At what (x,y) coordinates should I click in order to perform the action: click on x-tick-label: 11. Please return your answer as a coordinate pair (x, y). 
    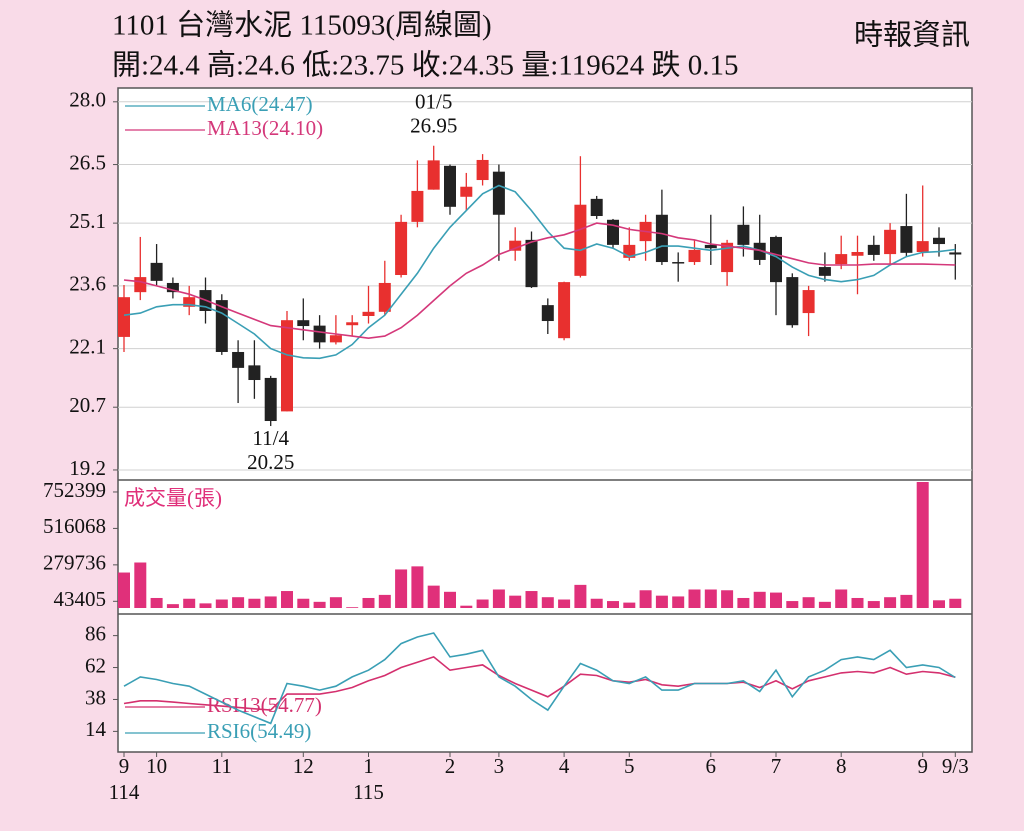
    Looking at the image, I should click on (222, 766).